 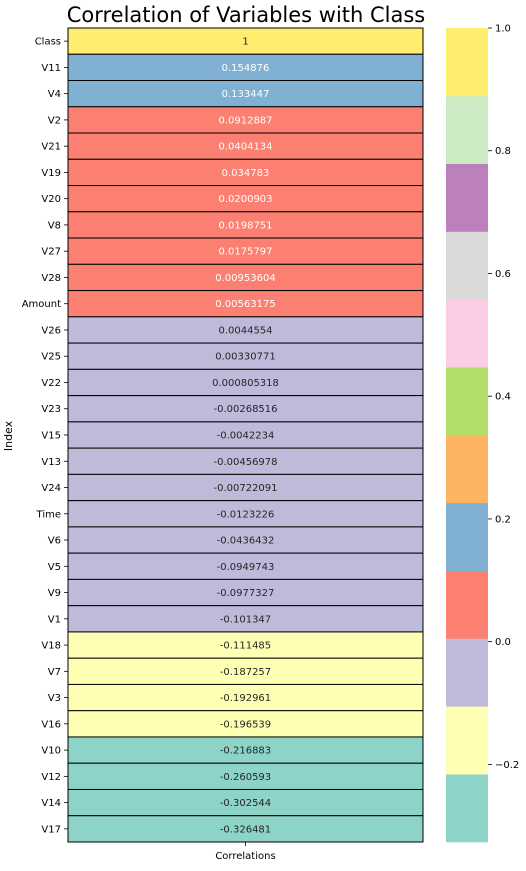 I want to click on cell-value-label: 0.0200903, so click(x=245, y=199).